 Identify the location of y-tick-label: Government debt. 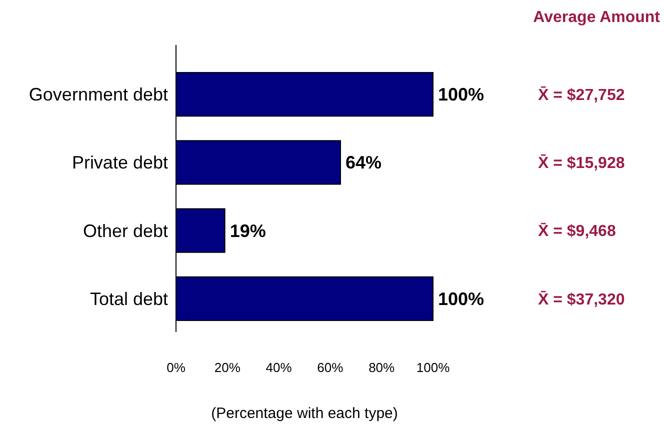
(98, 94).